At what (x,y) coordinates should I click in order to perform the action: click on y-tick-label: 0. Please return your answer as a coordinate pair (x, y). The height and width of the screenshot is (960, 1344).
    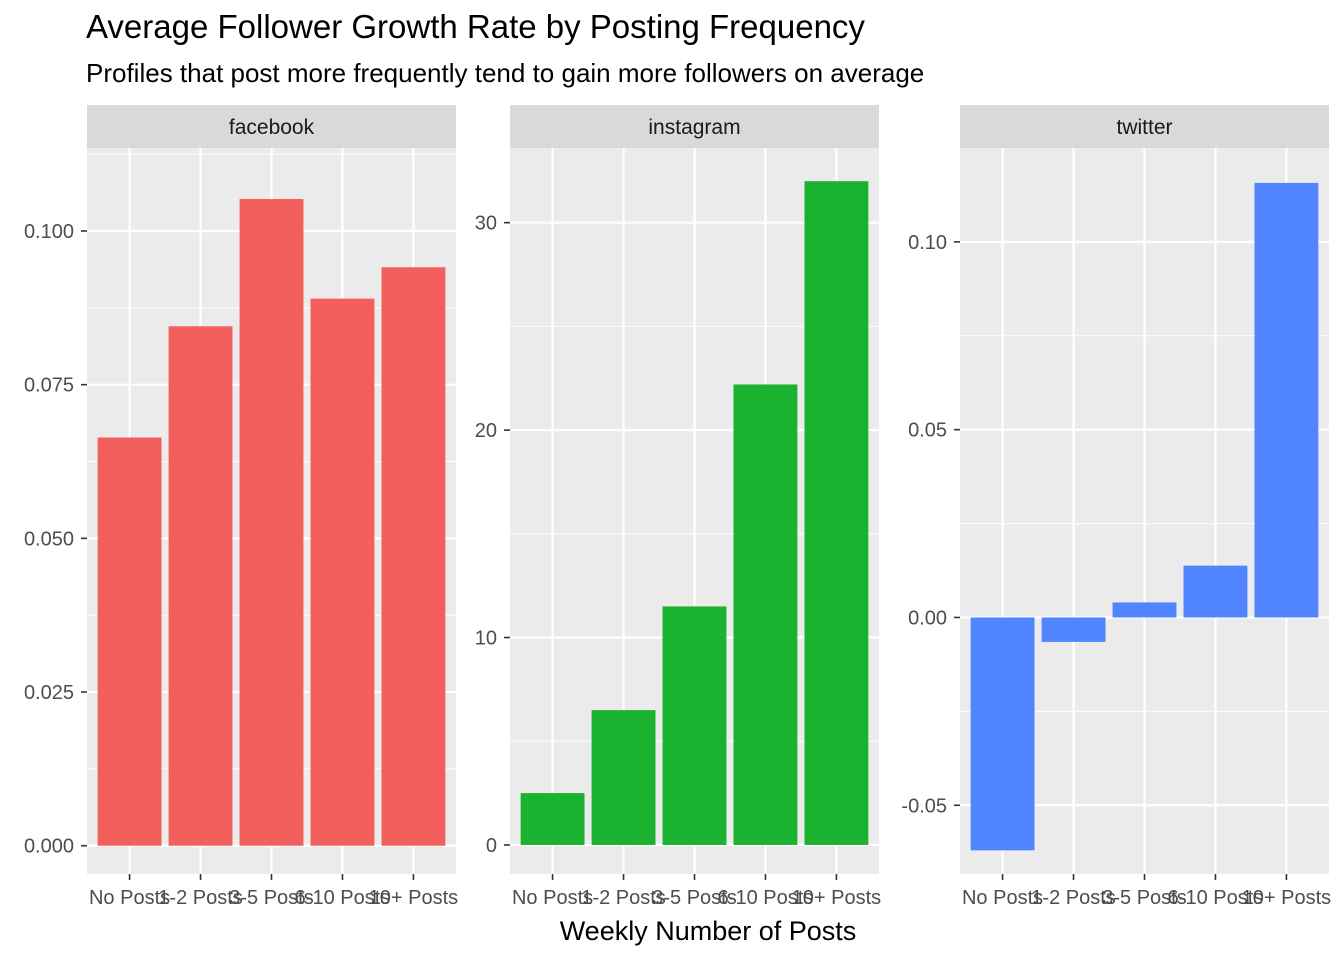
    Looking at the image, I should click on (491, 846).